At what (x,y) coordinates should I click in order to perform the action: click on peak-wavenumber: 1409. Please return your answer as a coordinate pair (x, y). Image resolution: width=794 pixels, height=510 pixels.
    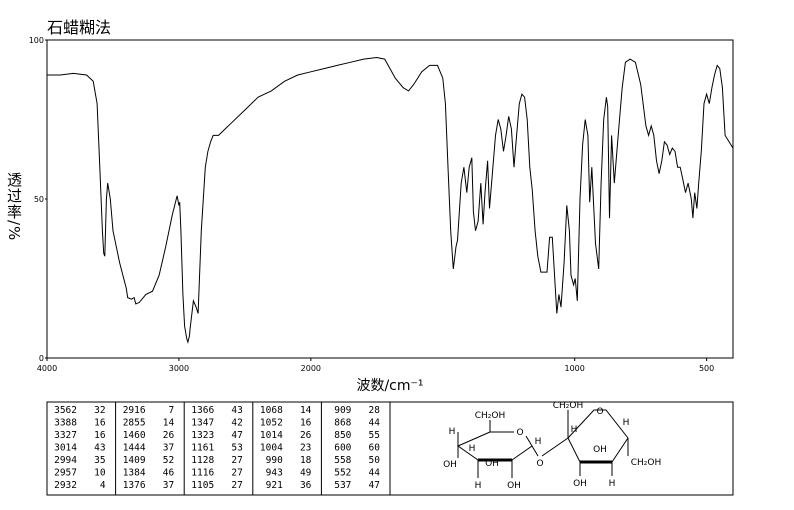
    Looking at the image, I should click on (134, 460).